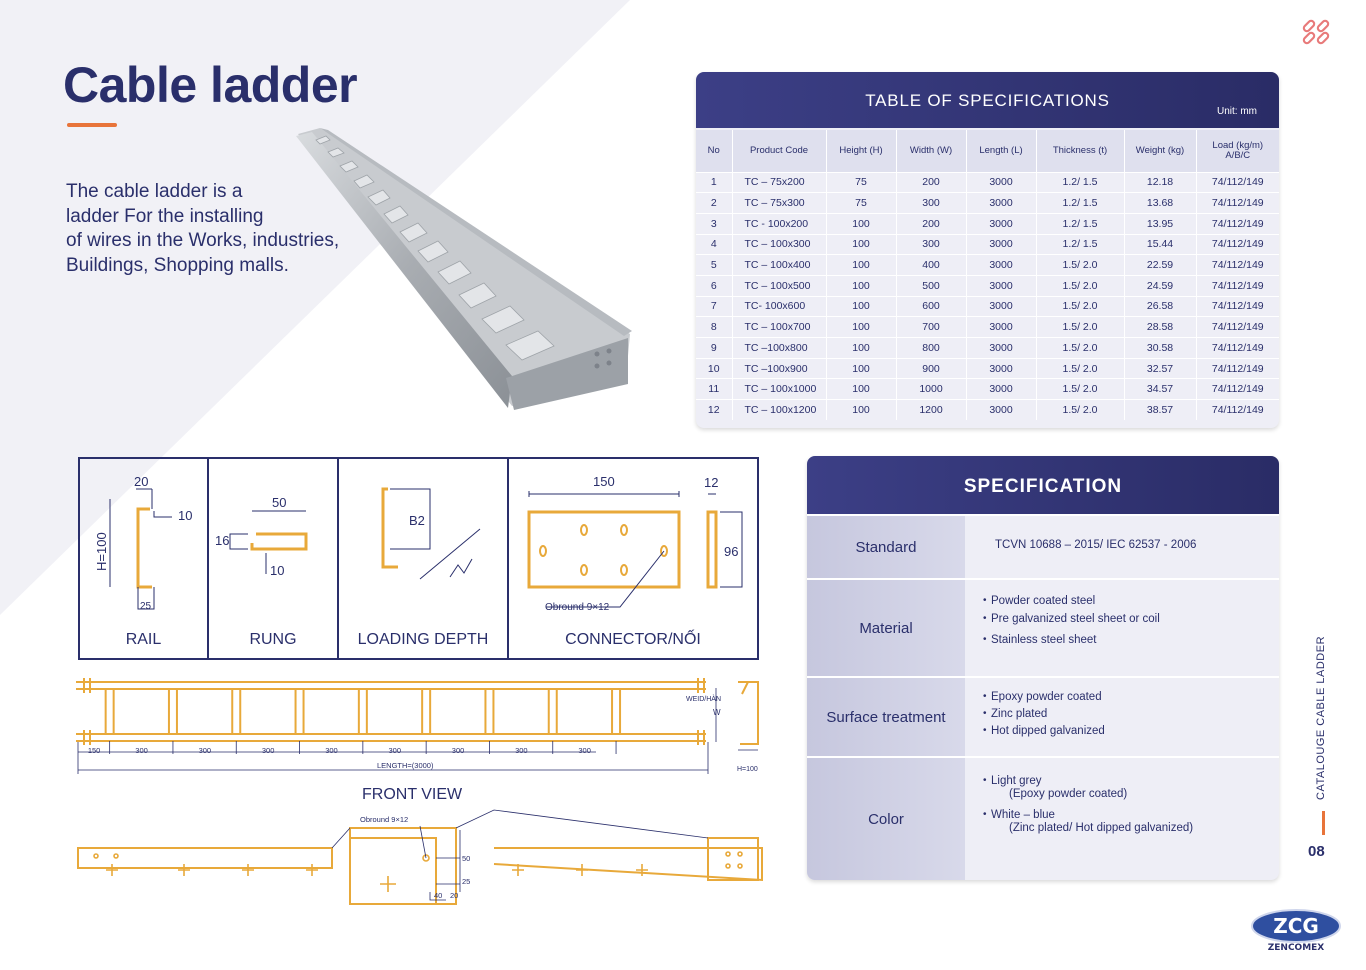  What do you see at coordinates (466, 881) in the screenshot?
I see `front-dim-25: 25` at bounding box center [466, 881].